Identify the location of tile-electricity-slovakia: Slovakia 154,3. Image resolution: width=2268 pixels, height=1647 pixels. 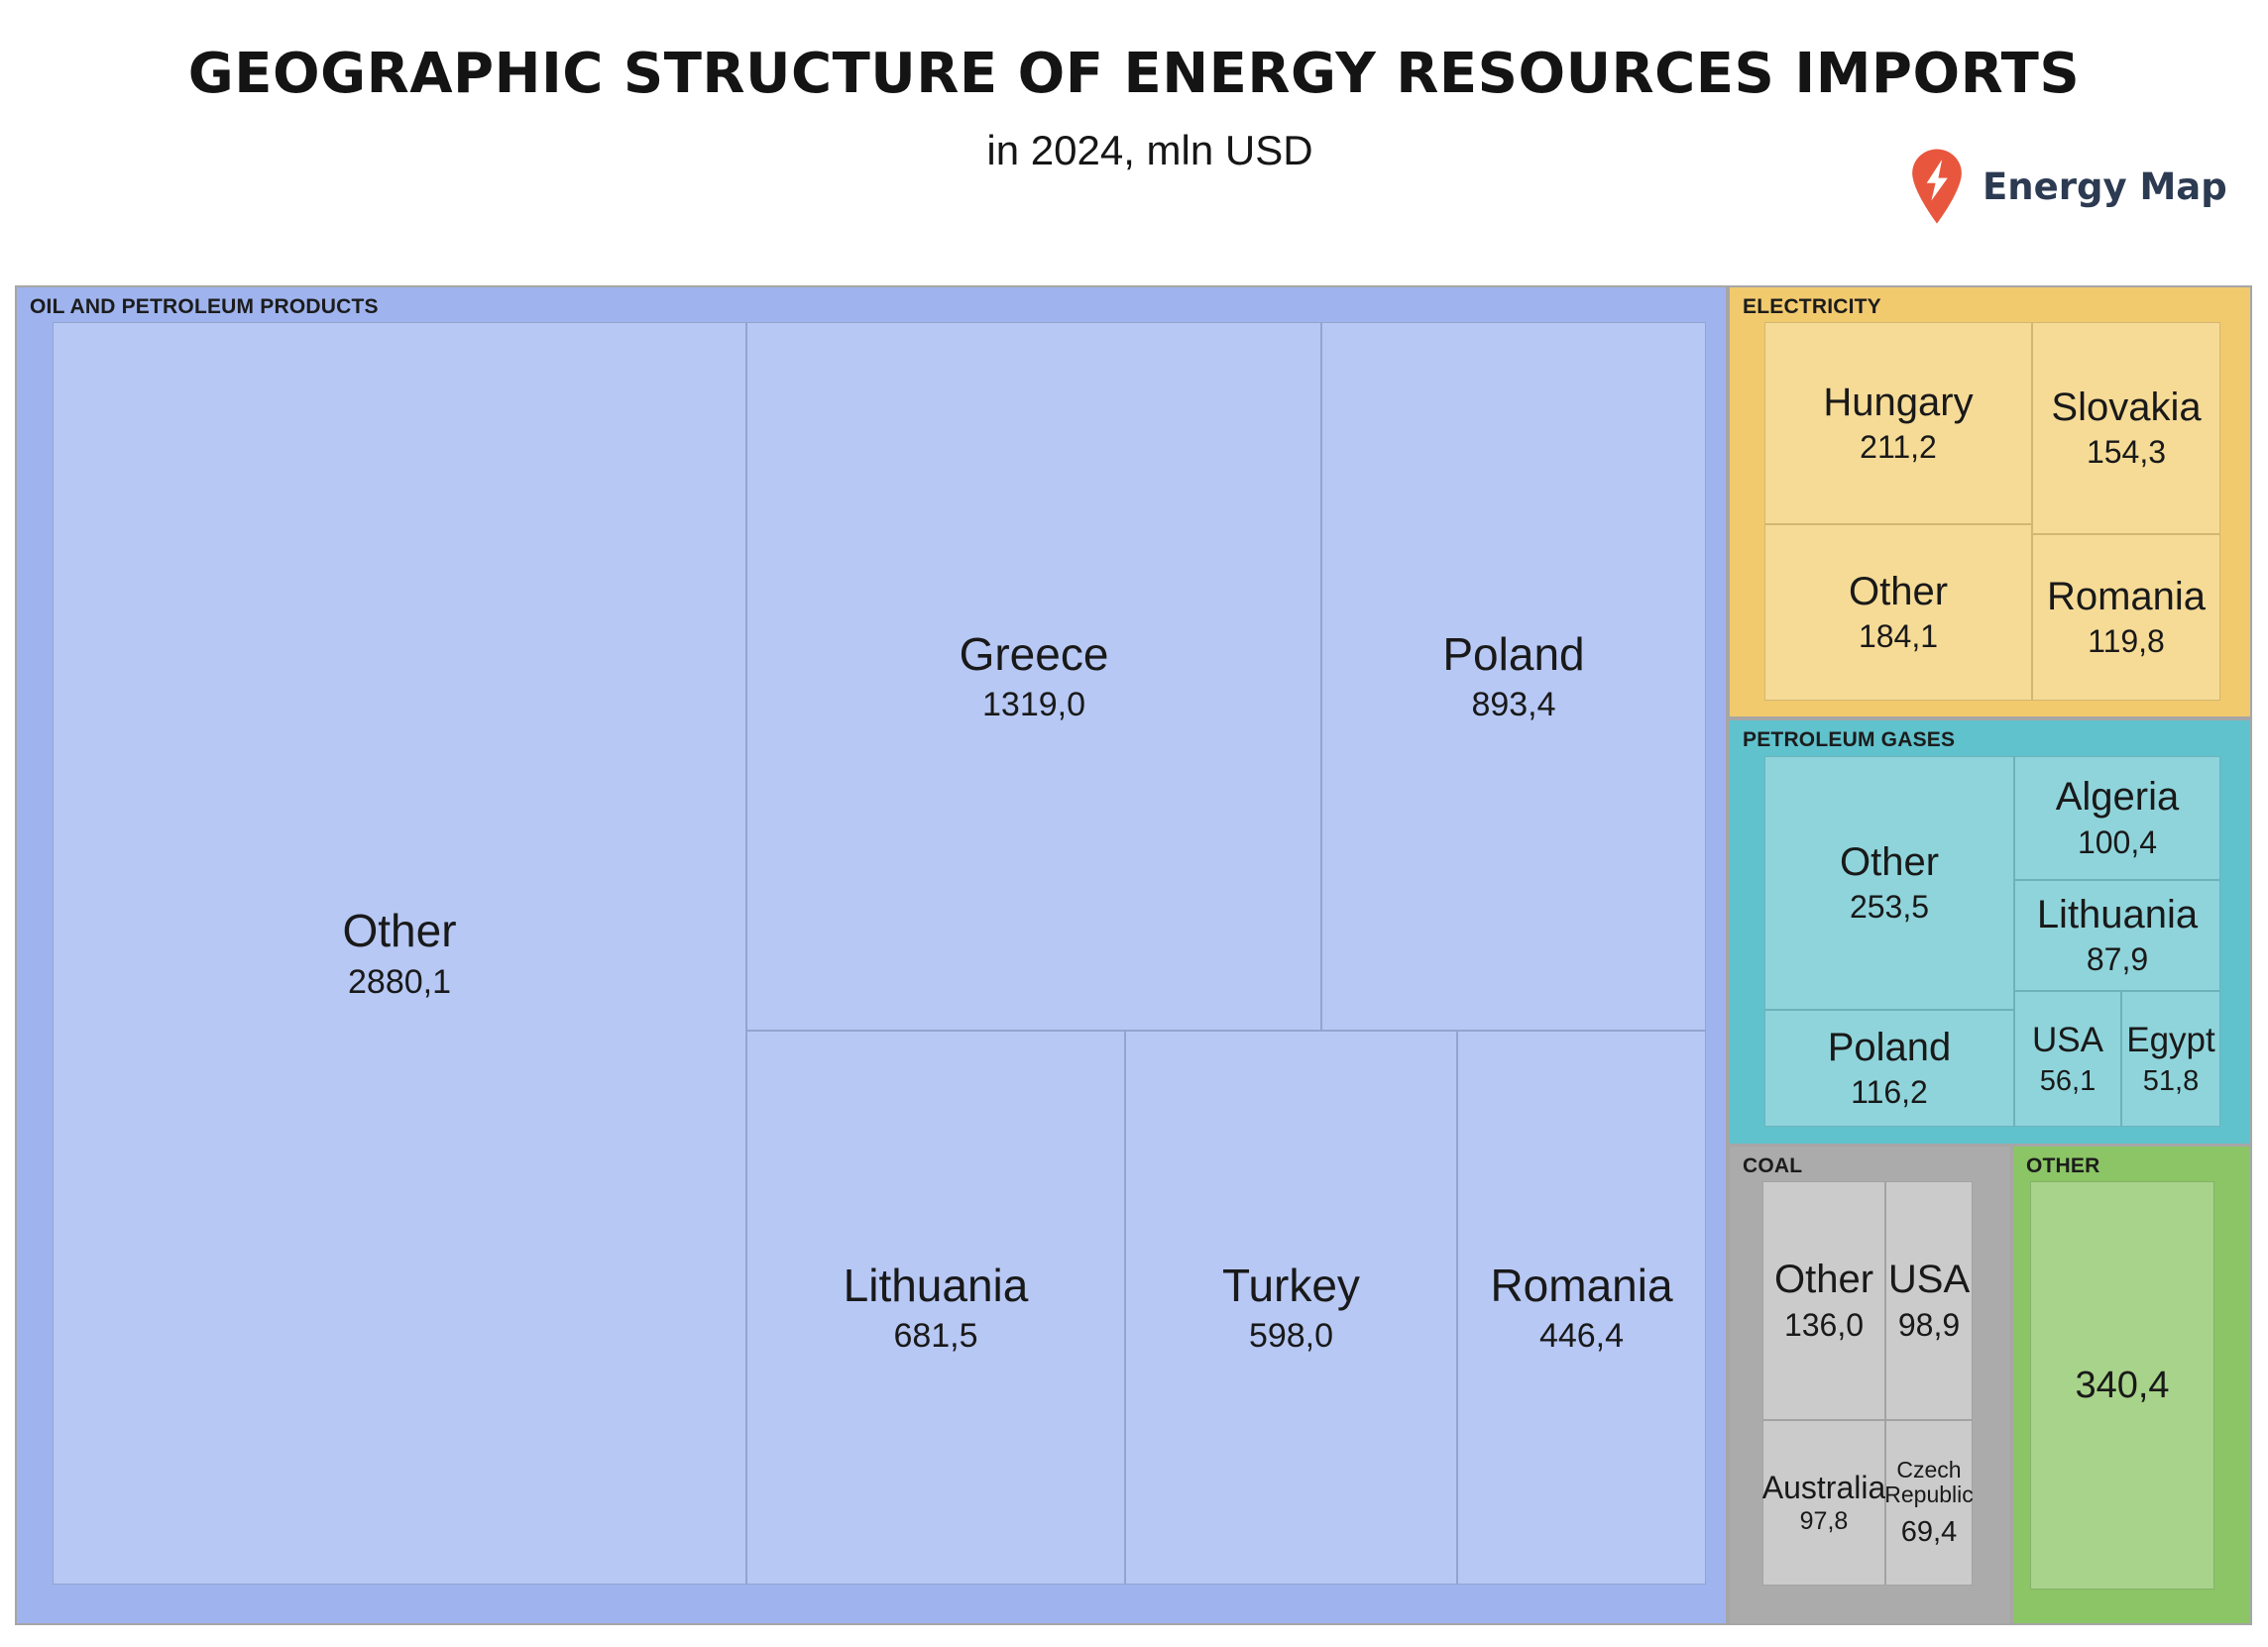
(2126, 428).